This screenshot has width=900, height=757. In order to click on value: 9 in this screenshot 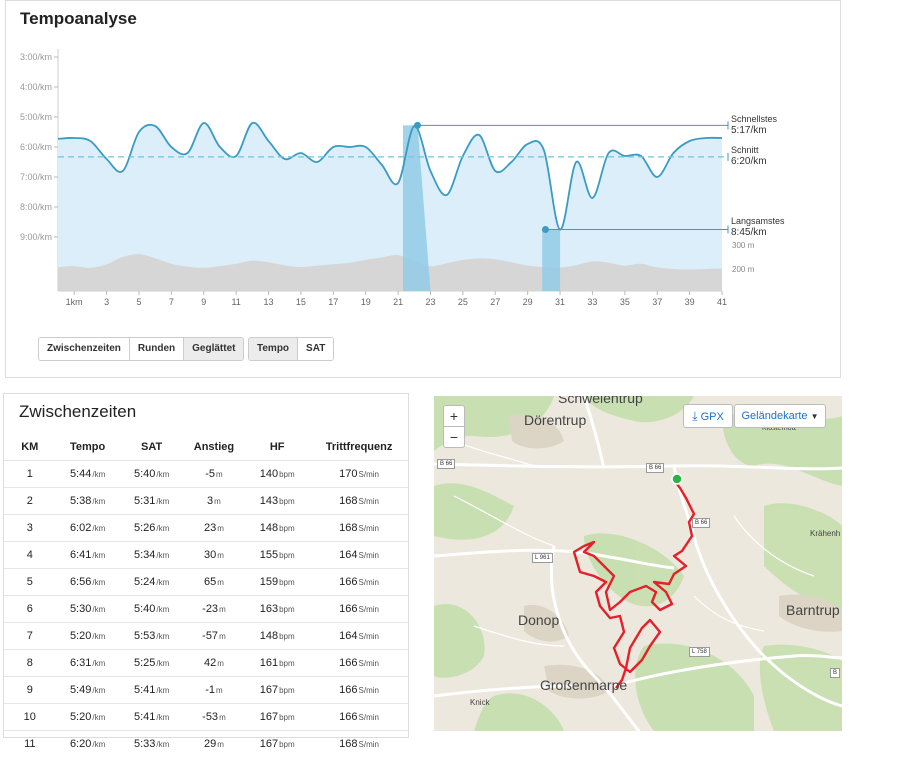, I will do `click(30, 690)`.